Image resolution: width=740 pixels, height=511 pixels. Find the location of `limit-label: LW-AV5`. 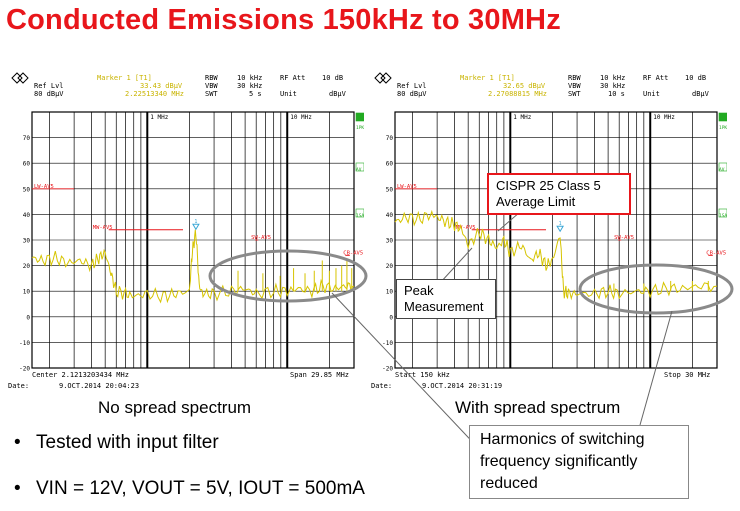

limit-label: LW-AV5 is located at coordinates (407, 187).